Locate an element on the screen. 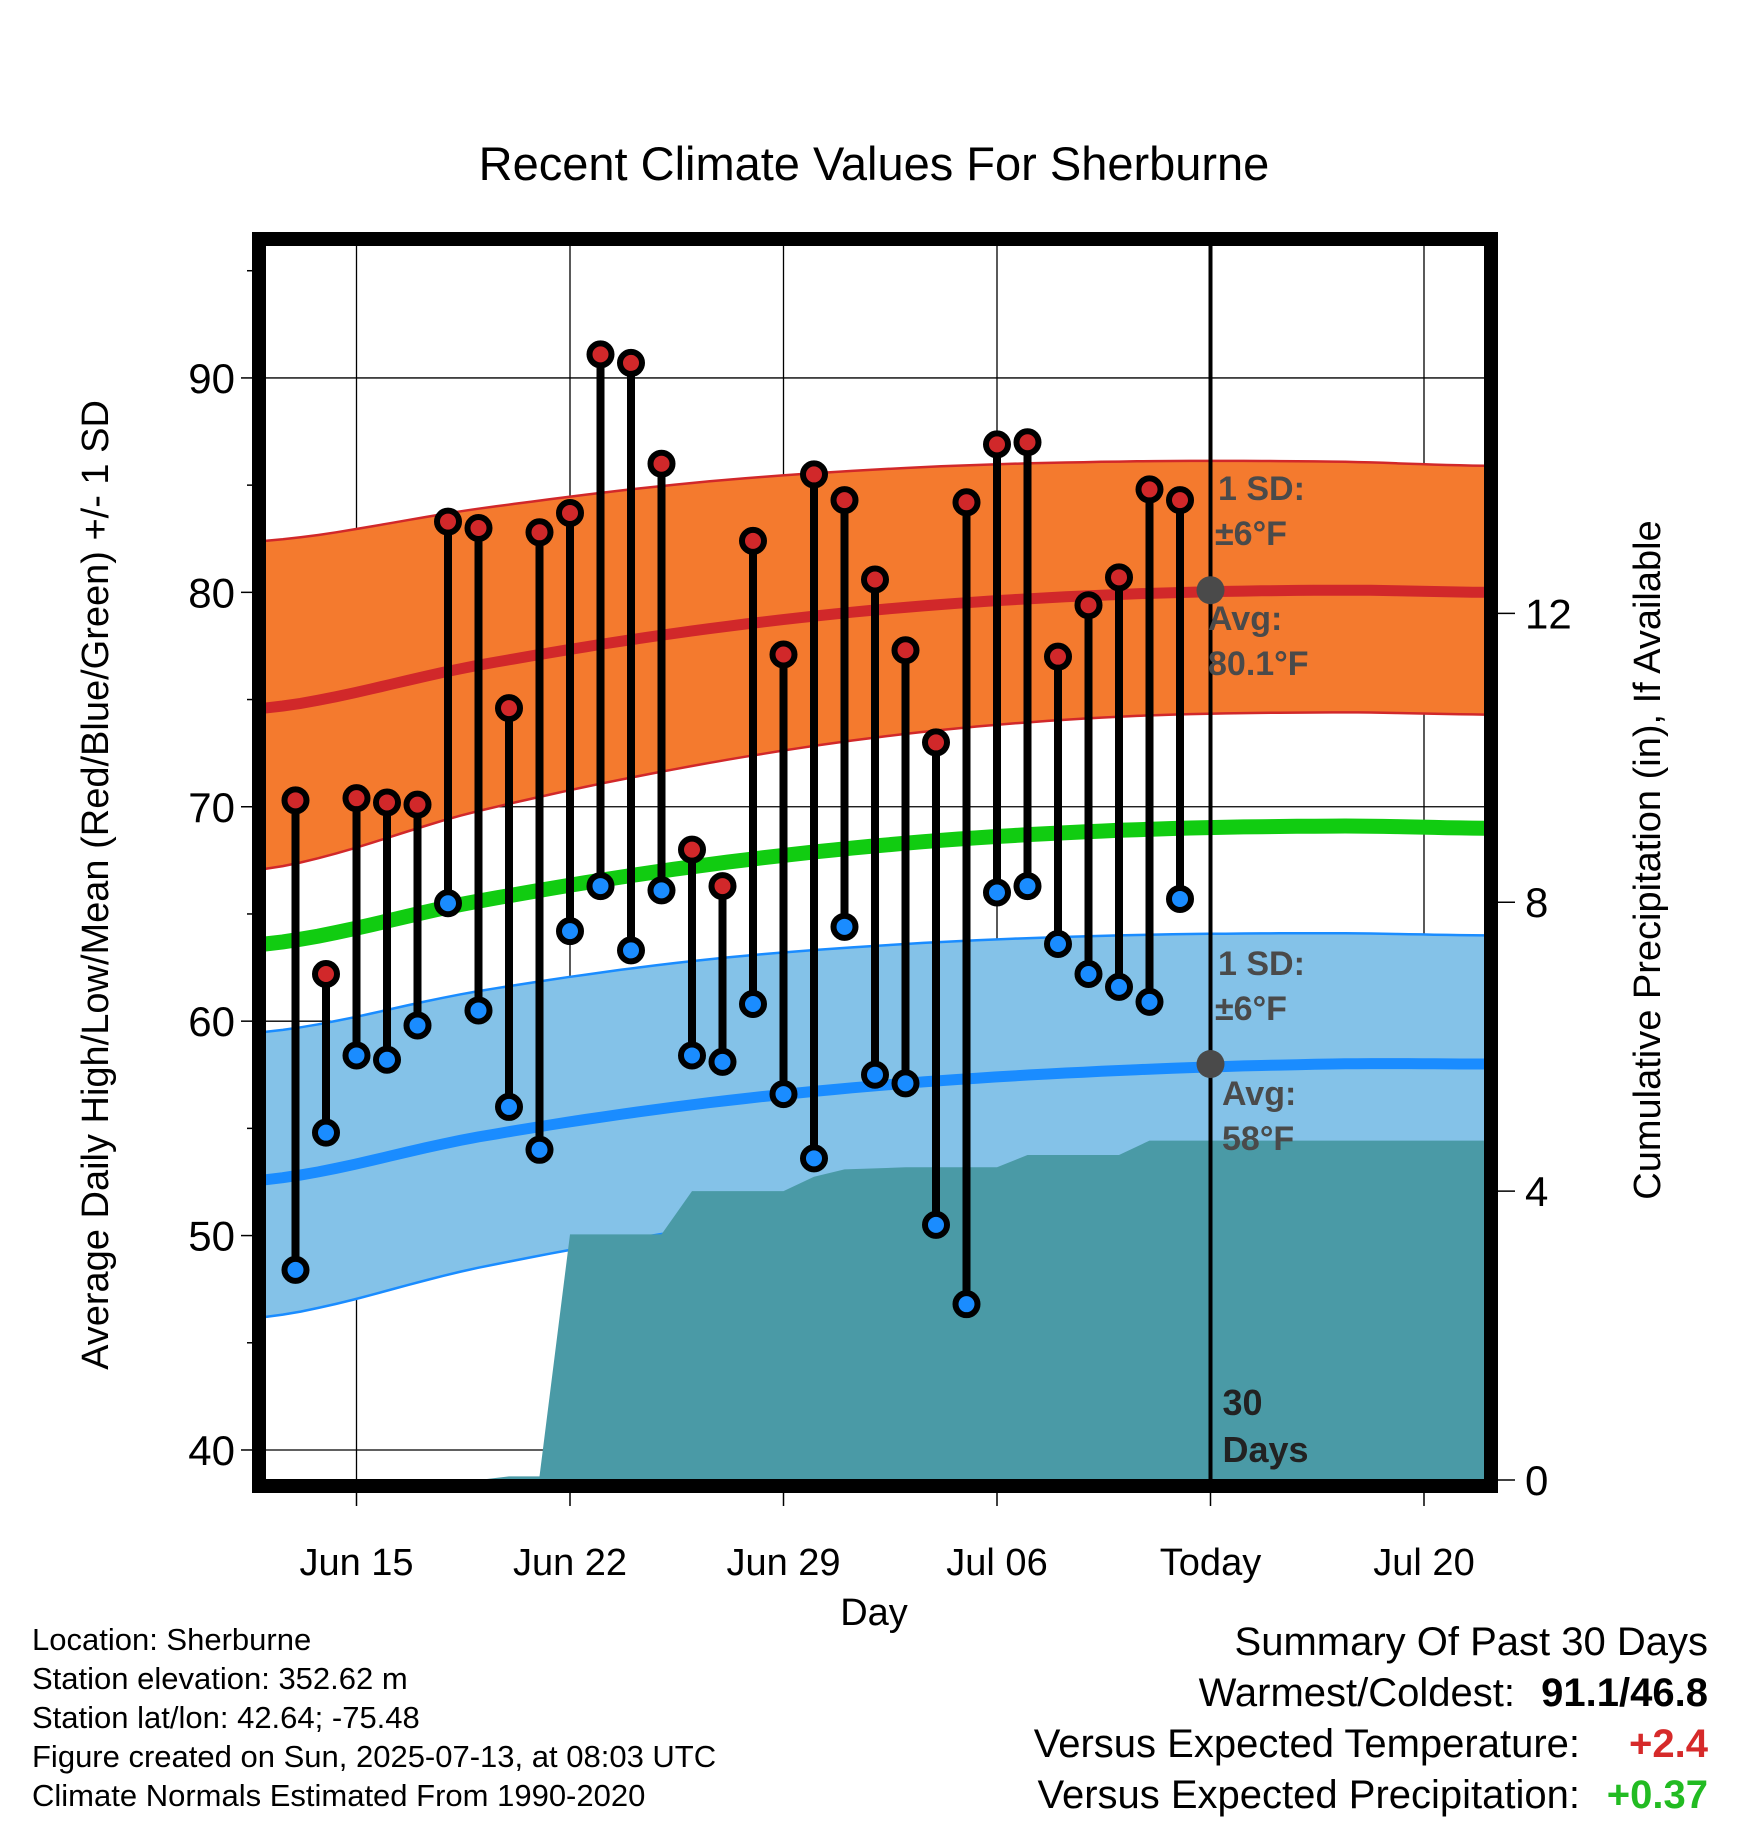 This screenshot has height=1828, width=1748. low-sd-value: ±6°F is located at coordinates (1251, 1009).